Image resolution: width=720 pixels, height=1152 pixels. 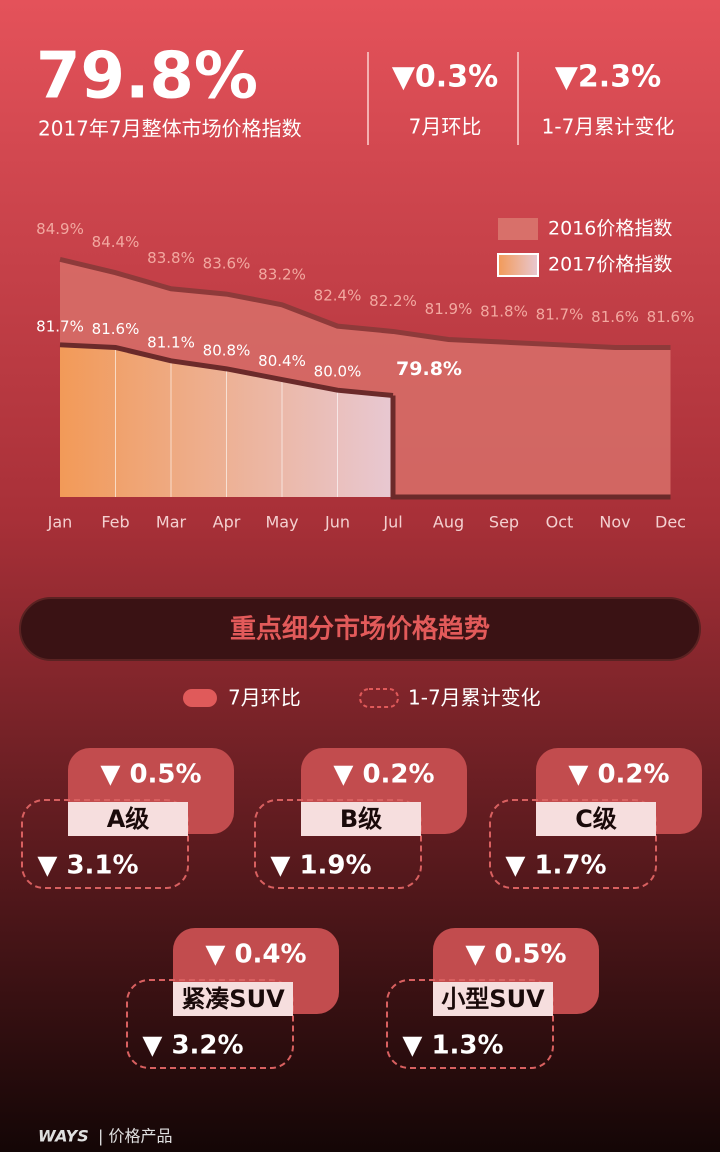 I want to click on section-title: 重点细分市场价格趋势, so click(x=360, y=629).